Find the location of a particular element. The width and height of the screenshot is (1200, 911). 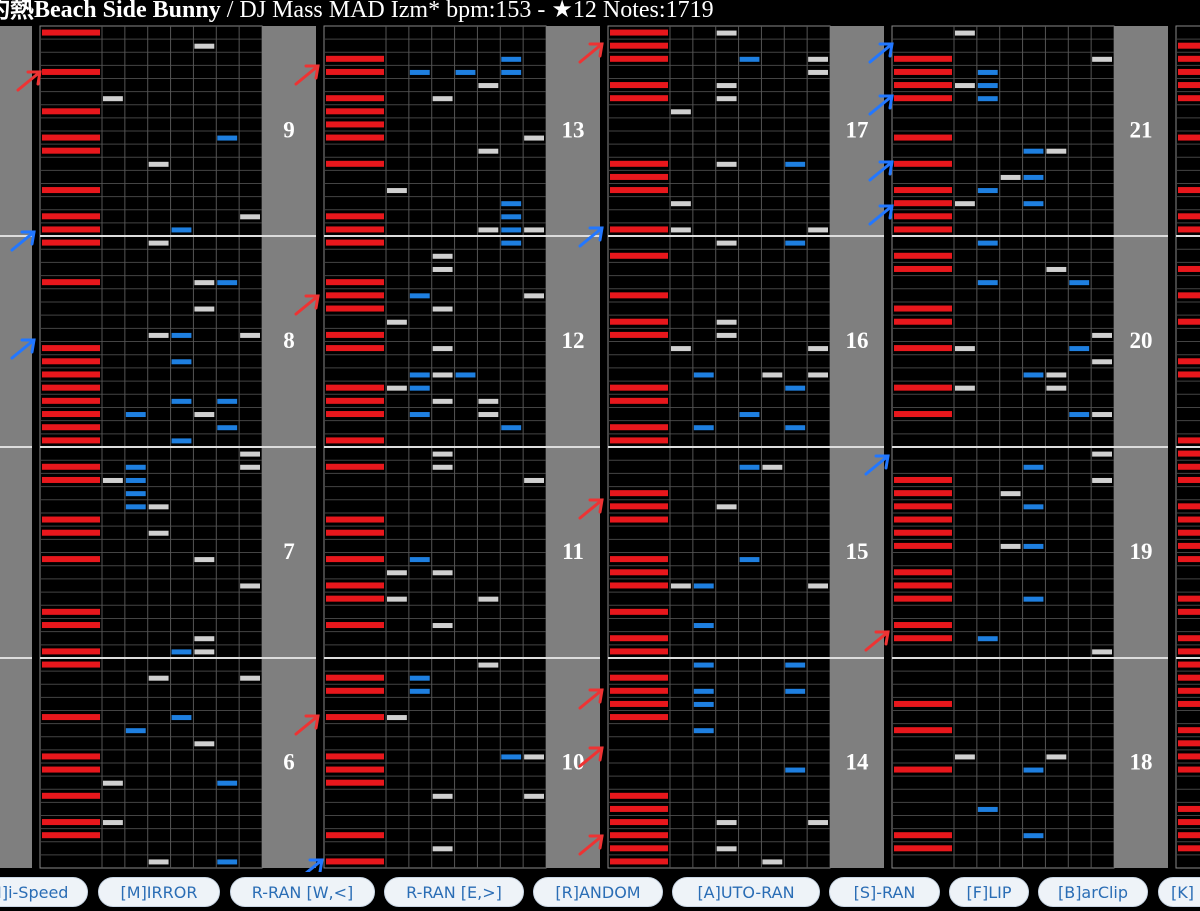

toolbar-button: [A]UTO-RAN is located at coordinates (746, 892).